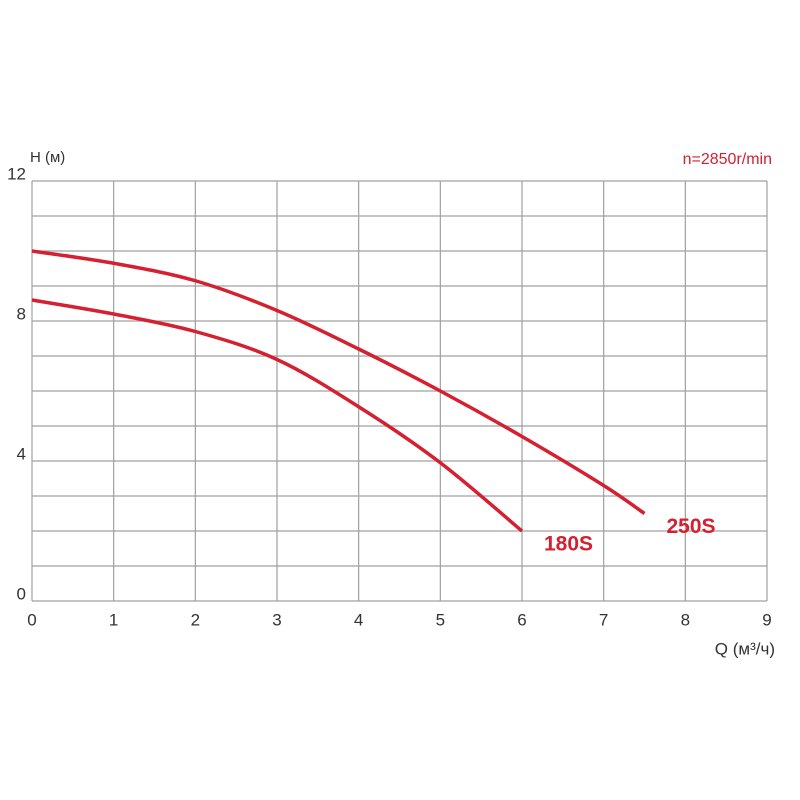  What do you see at coordinates (685, 619) in the screenshot?
I see `x-tick-label: 8` at bounding box center [685, 619].